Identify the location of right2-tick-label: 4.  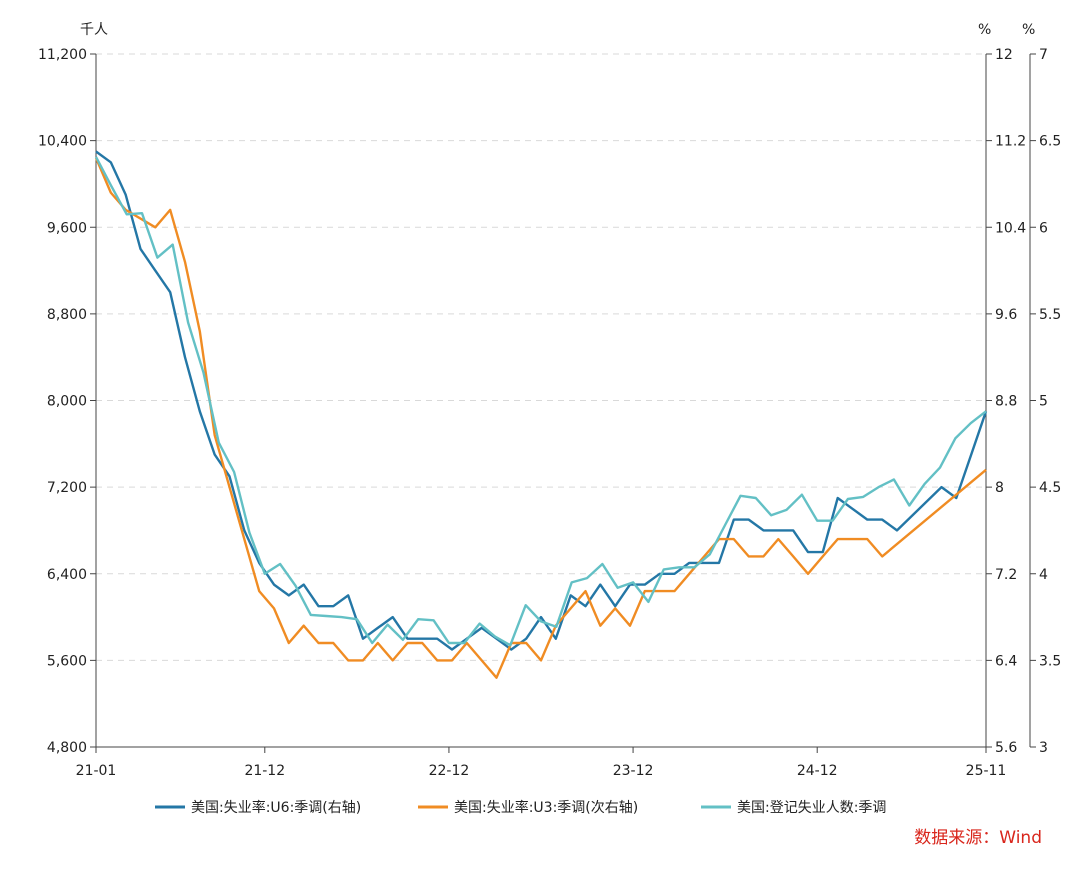
(1043, 575).